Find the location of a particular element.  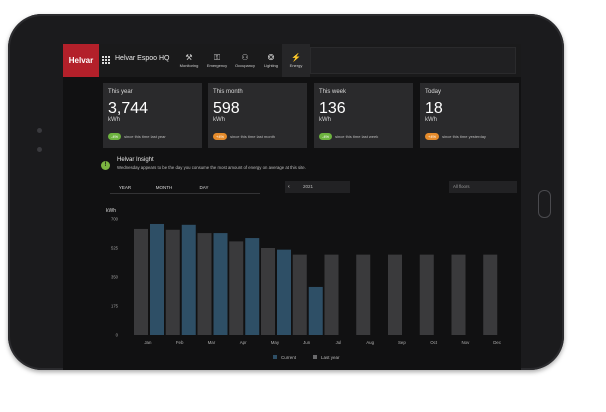

y-tick-label: 175 is located at coordinates (115, 306).